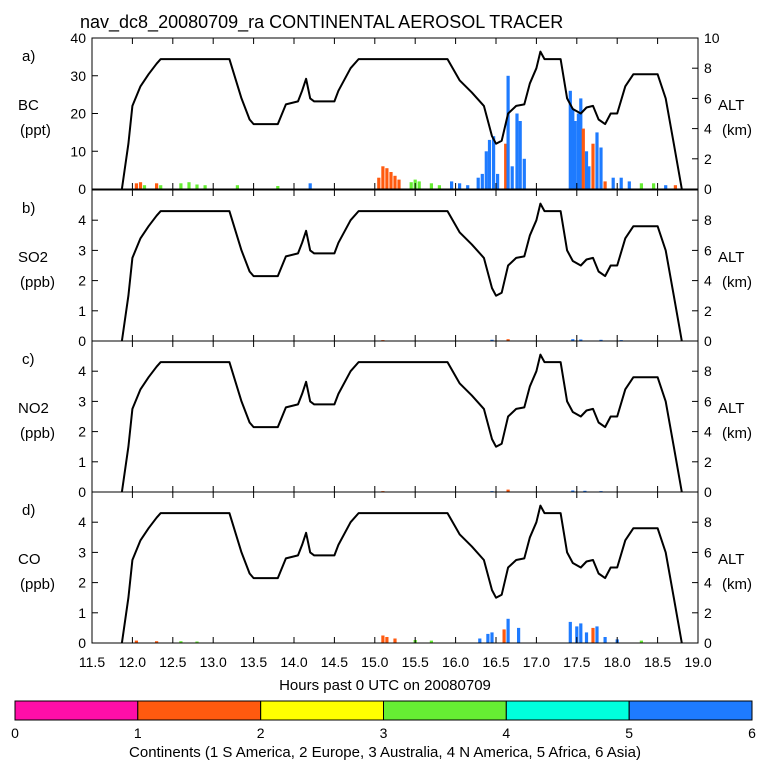 The height and width of the screenshot is (768, 768). What do you see at coordinates (334, 662) in the screenshot?
I see `x-tick-label: 14.5` at bounding box center [334, 662].